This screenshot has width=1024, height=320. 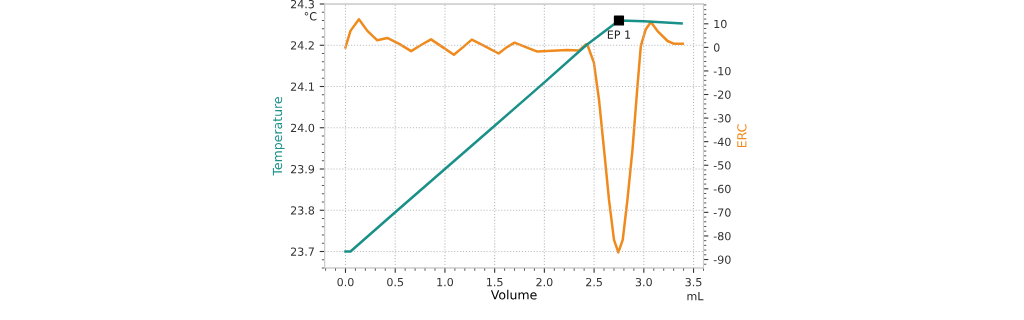 I want to click on y2-tick-label: -10, so click(x=722, y=71).